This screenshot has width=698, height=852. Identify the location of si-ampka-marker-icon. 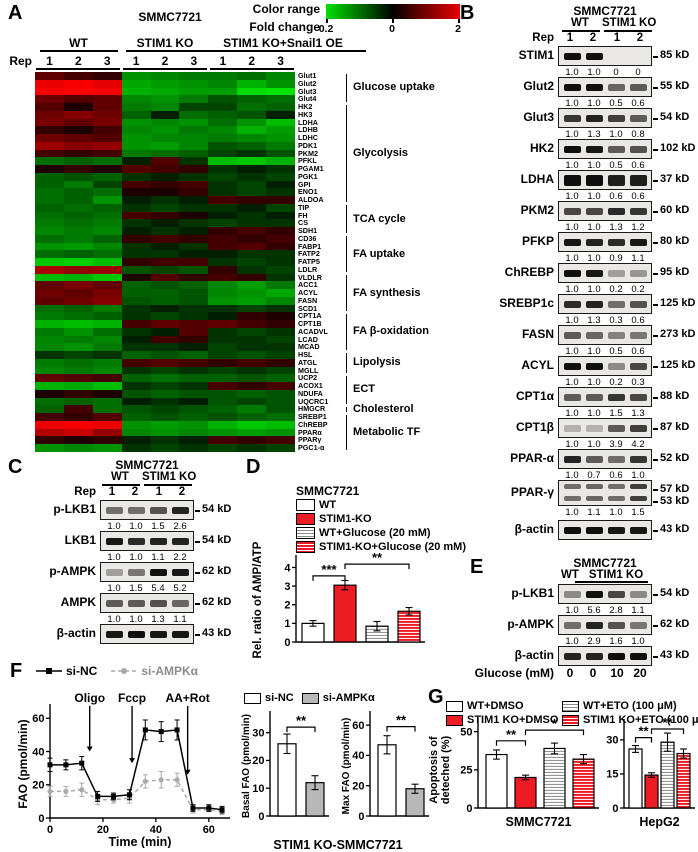
(124, 671).